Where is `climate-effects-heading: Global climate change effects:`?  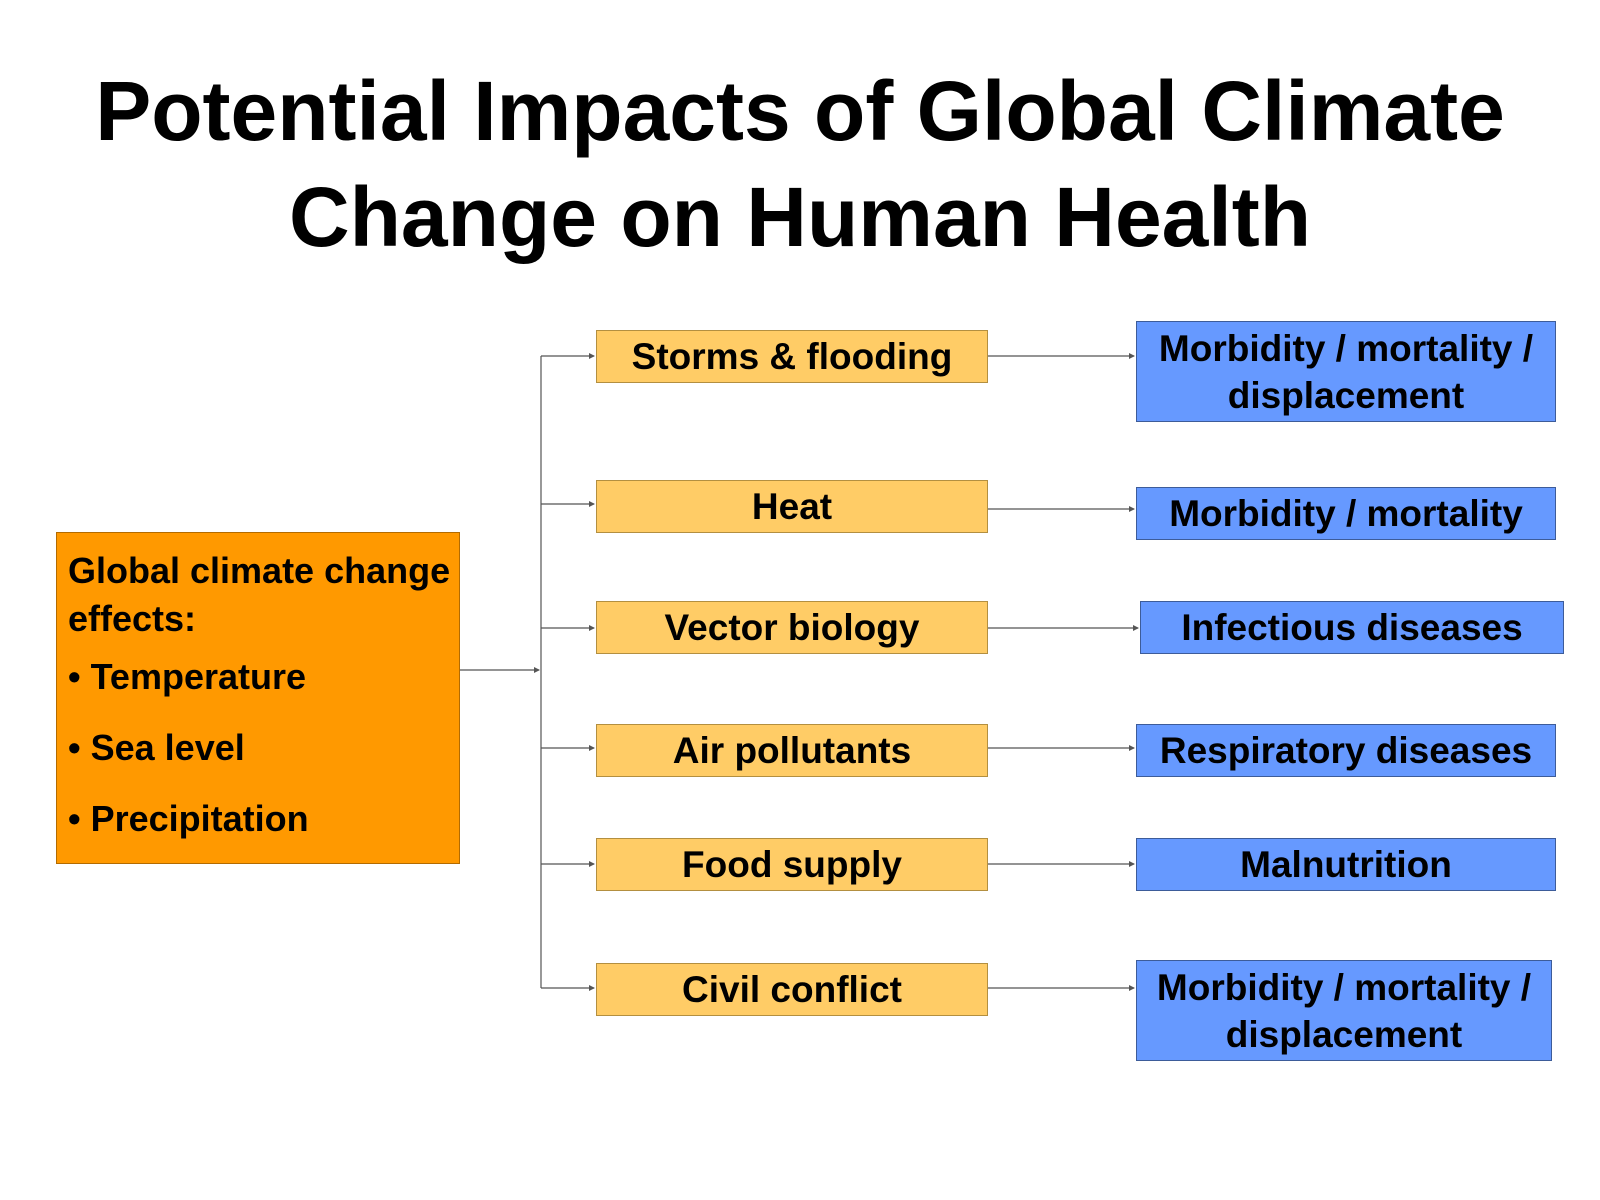 climate-effects-heading: Global climate change effects: is located at coordinates (259, 594).